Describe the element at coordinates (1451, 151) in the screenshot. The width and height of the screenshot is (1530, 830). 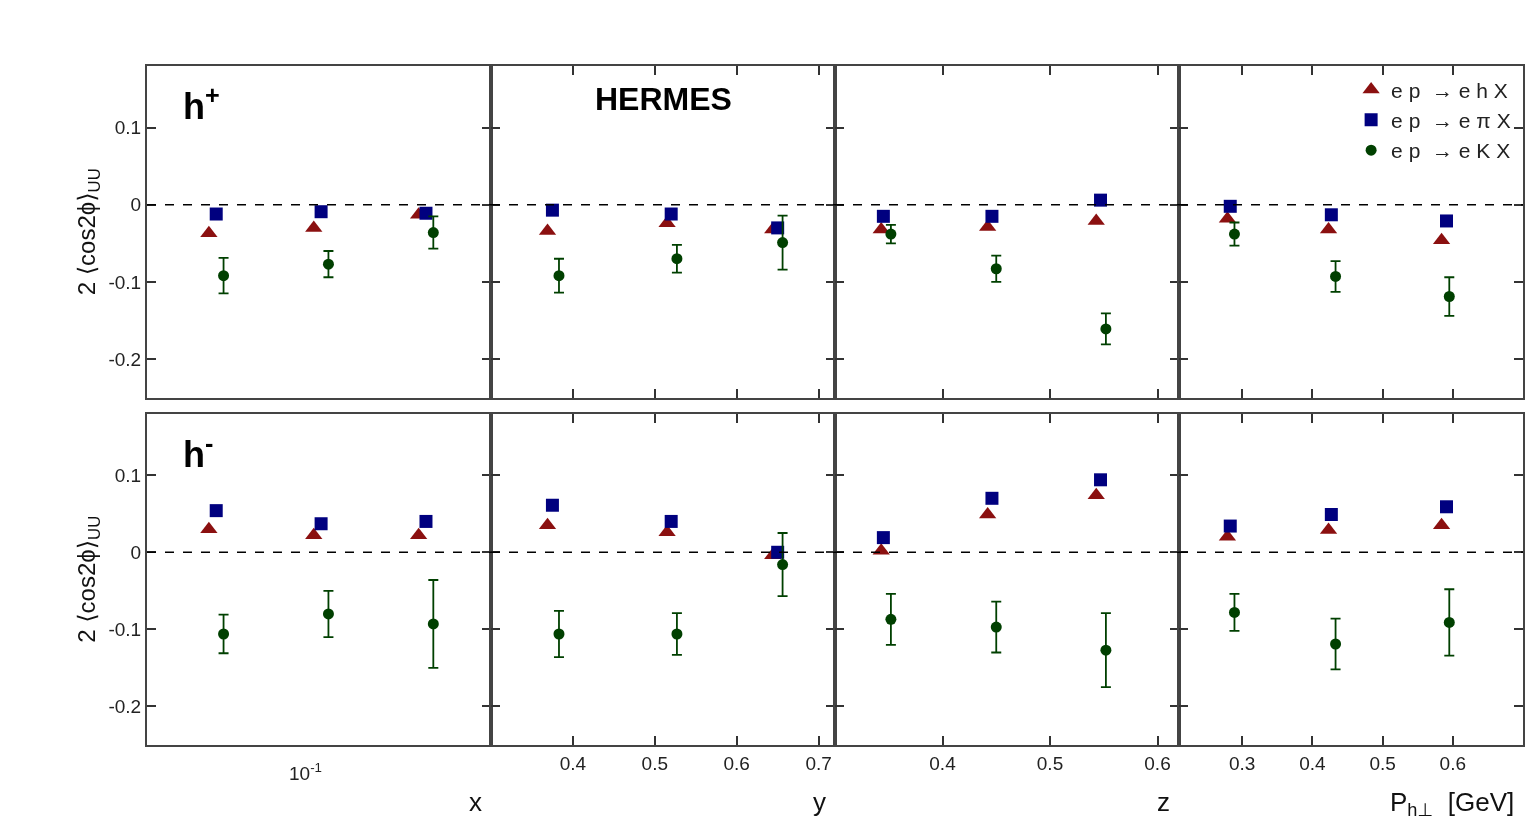
I see `legend-label: e p → e K X` at that location.